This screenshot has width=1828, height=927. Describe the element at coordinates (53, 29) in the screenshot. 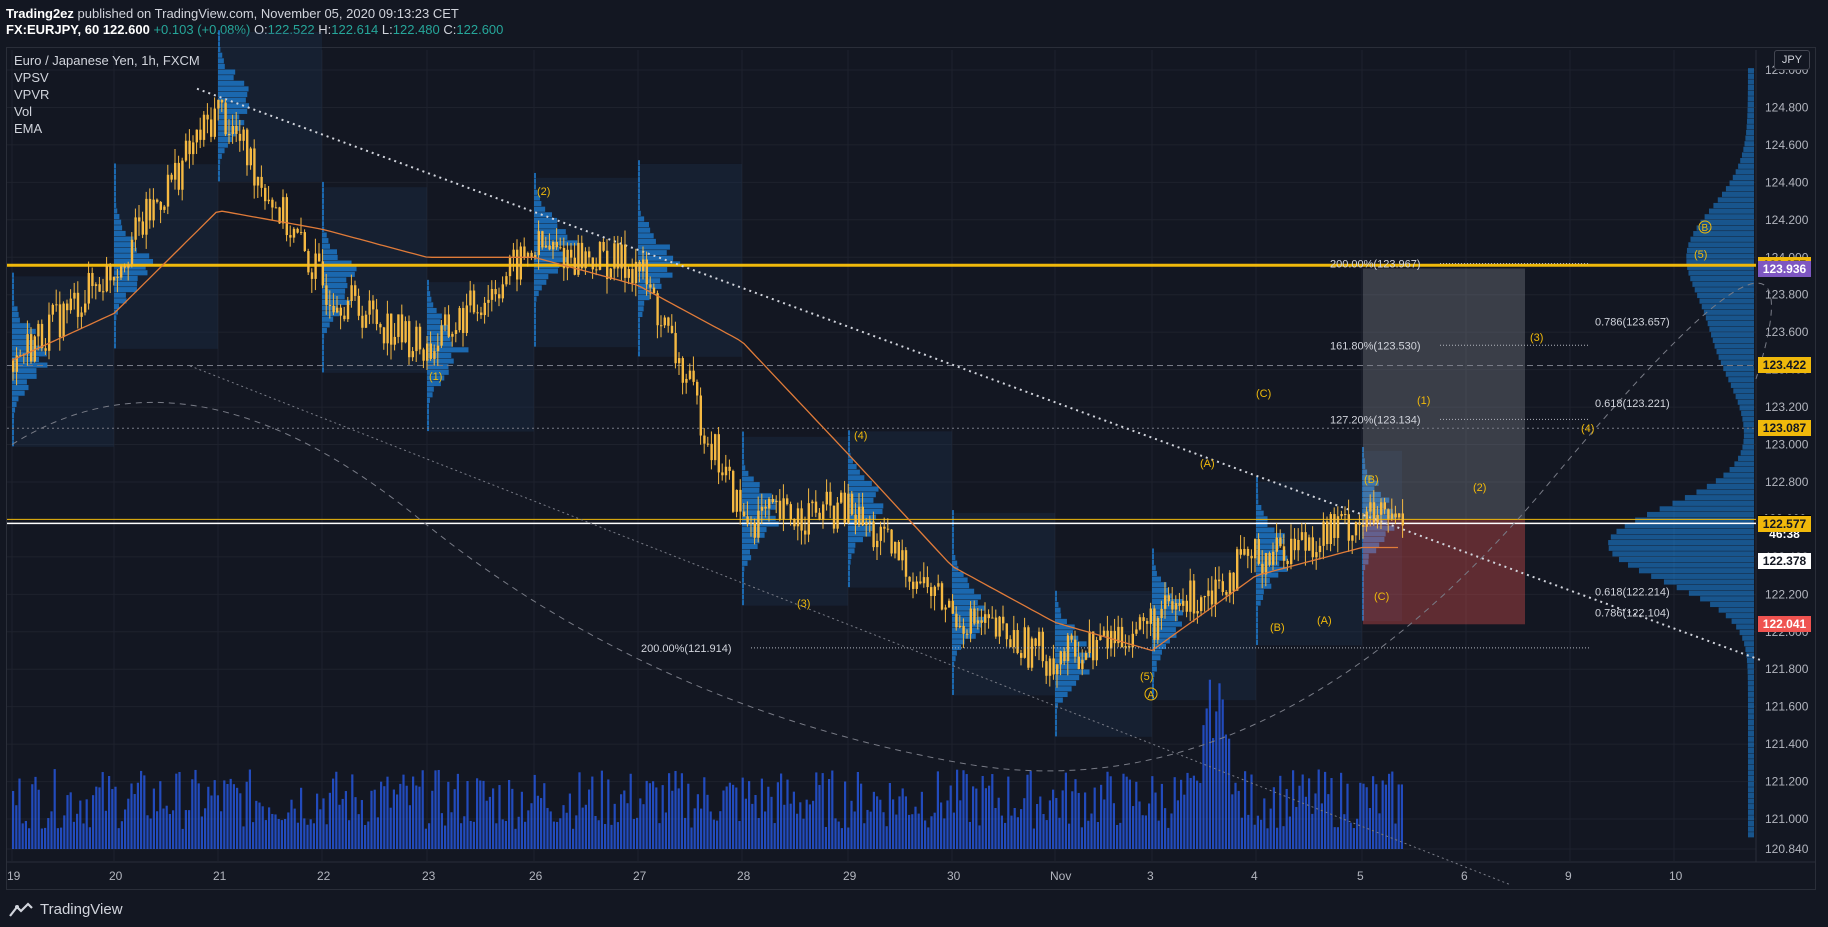

I see `symbol-label: FX:EURJPY, 60` at that location.